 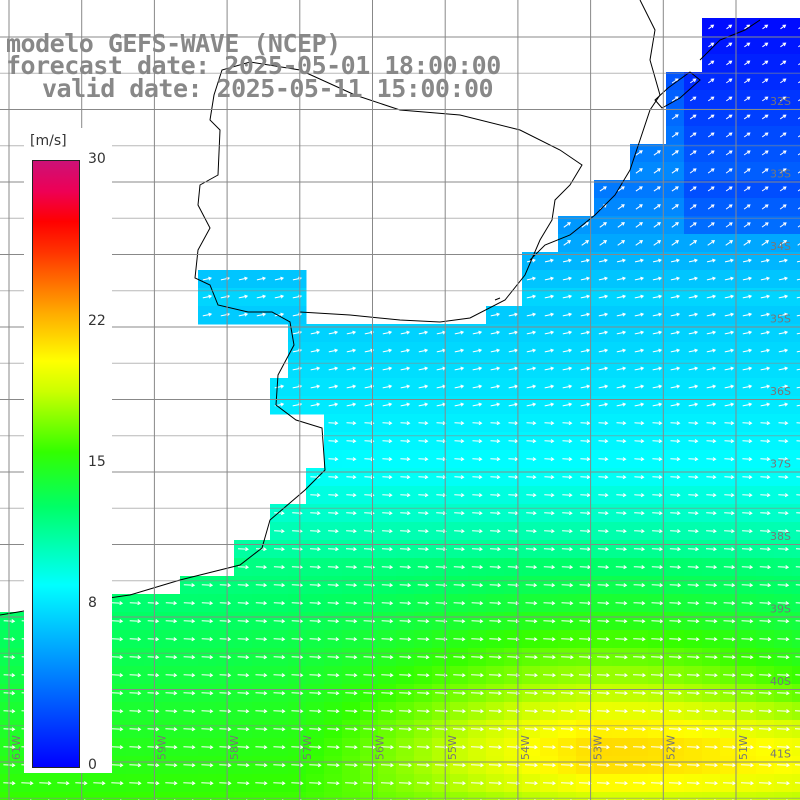 What do you see at coordinates (92, 603) in the screenshot?
I see `colorbar-tick-label: 8` at bounding box center [92, 603].